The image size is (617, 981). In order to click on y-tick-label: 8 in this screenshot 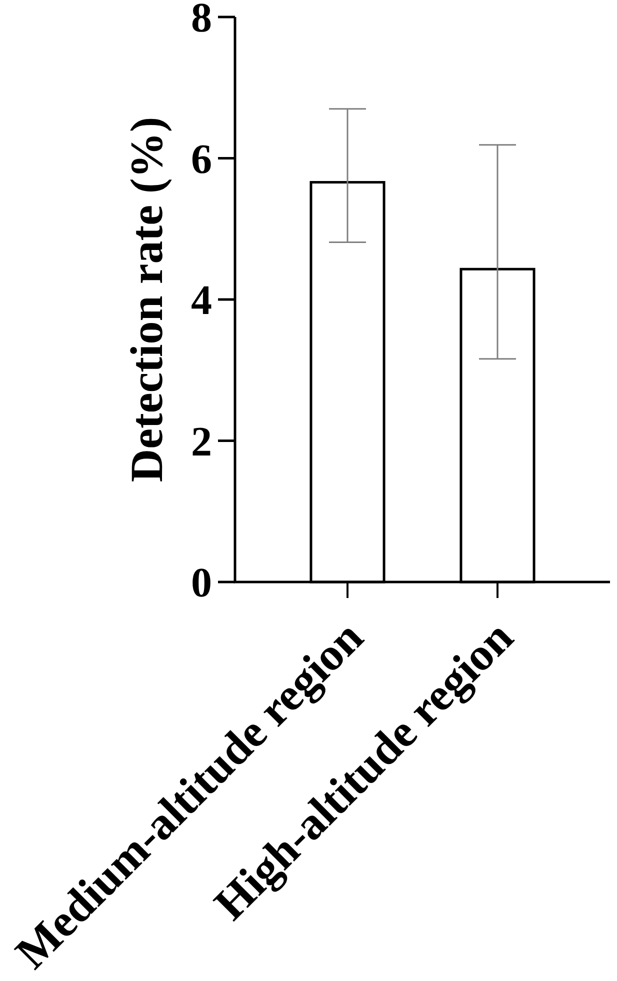, I will do `click(201, 21)`.